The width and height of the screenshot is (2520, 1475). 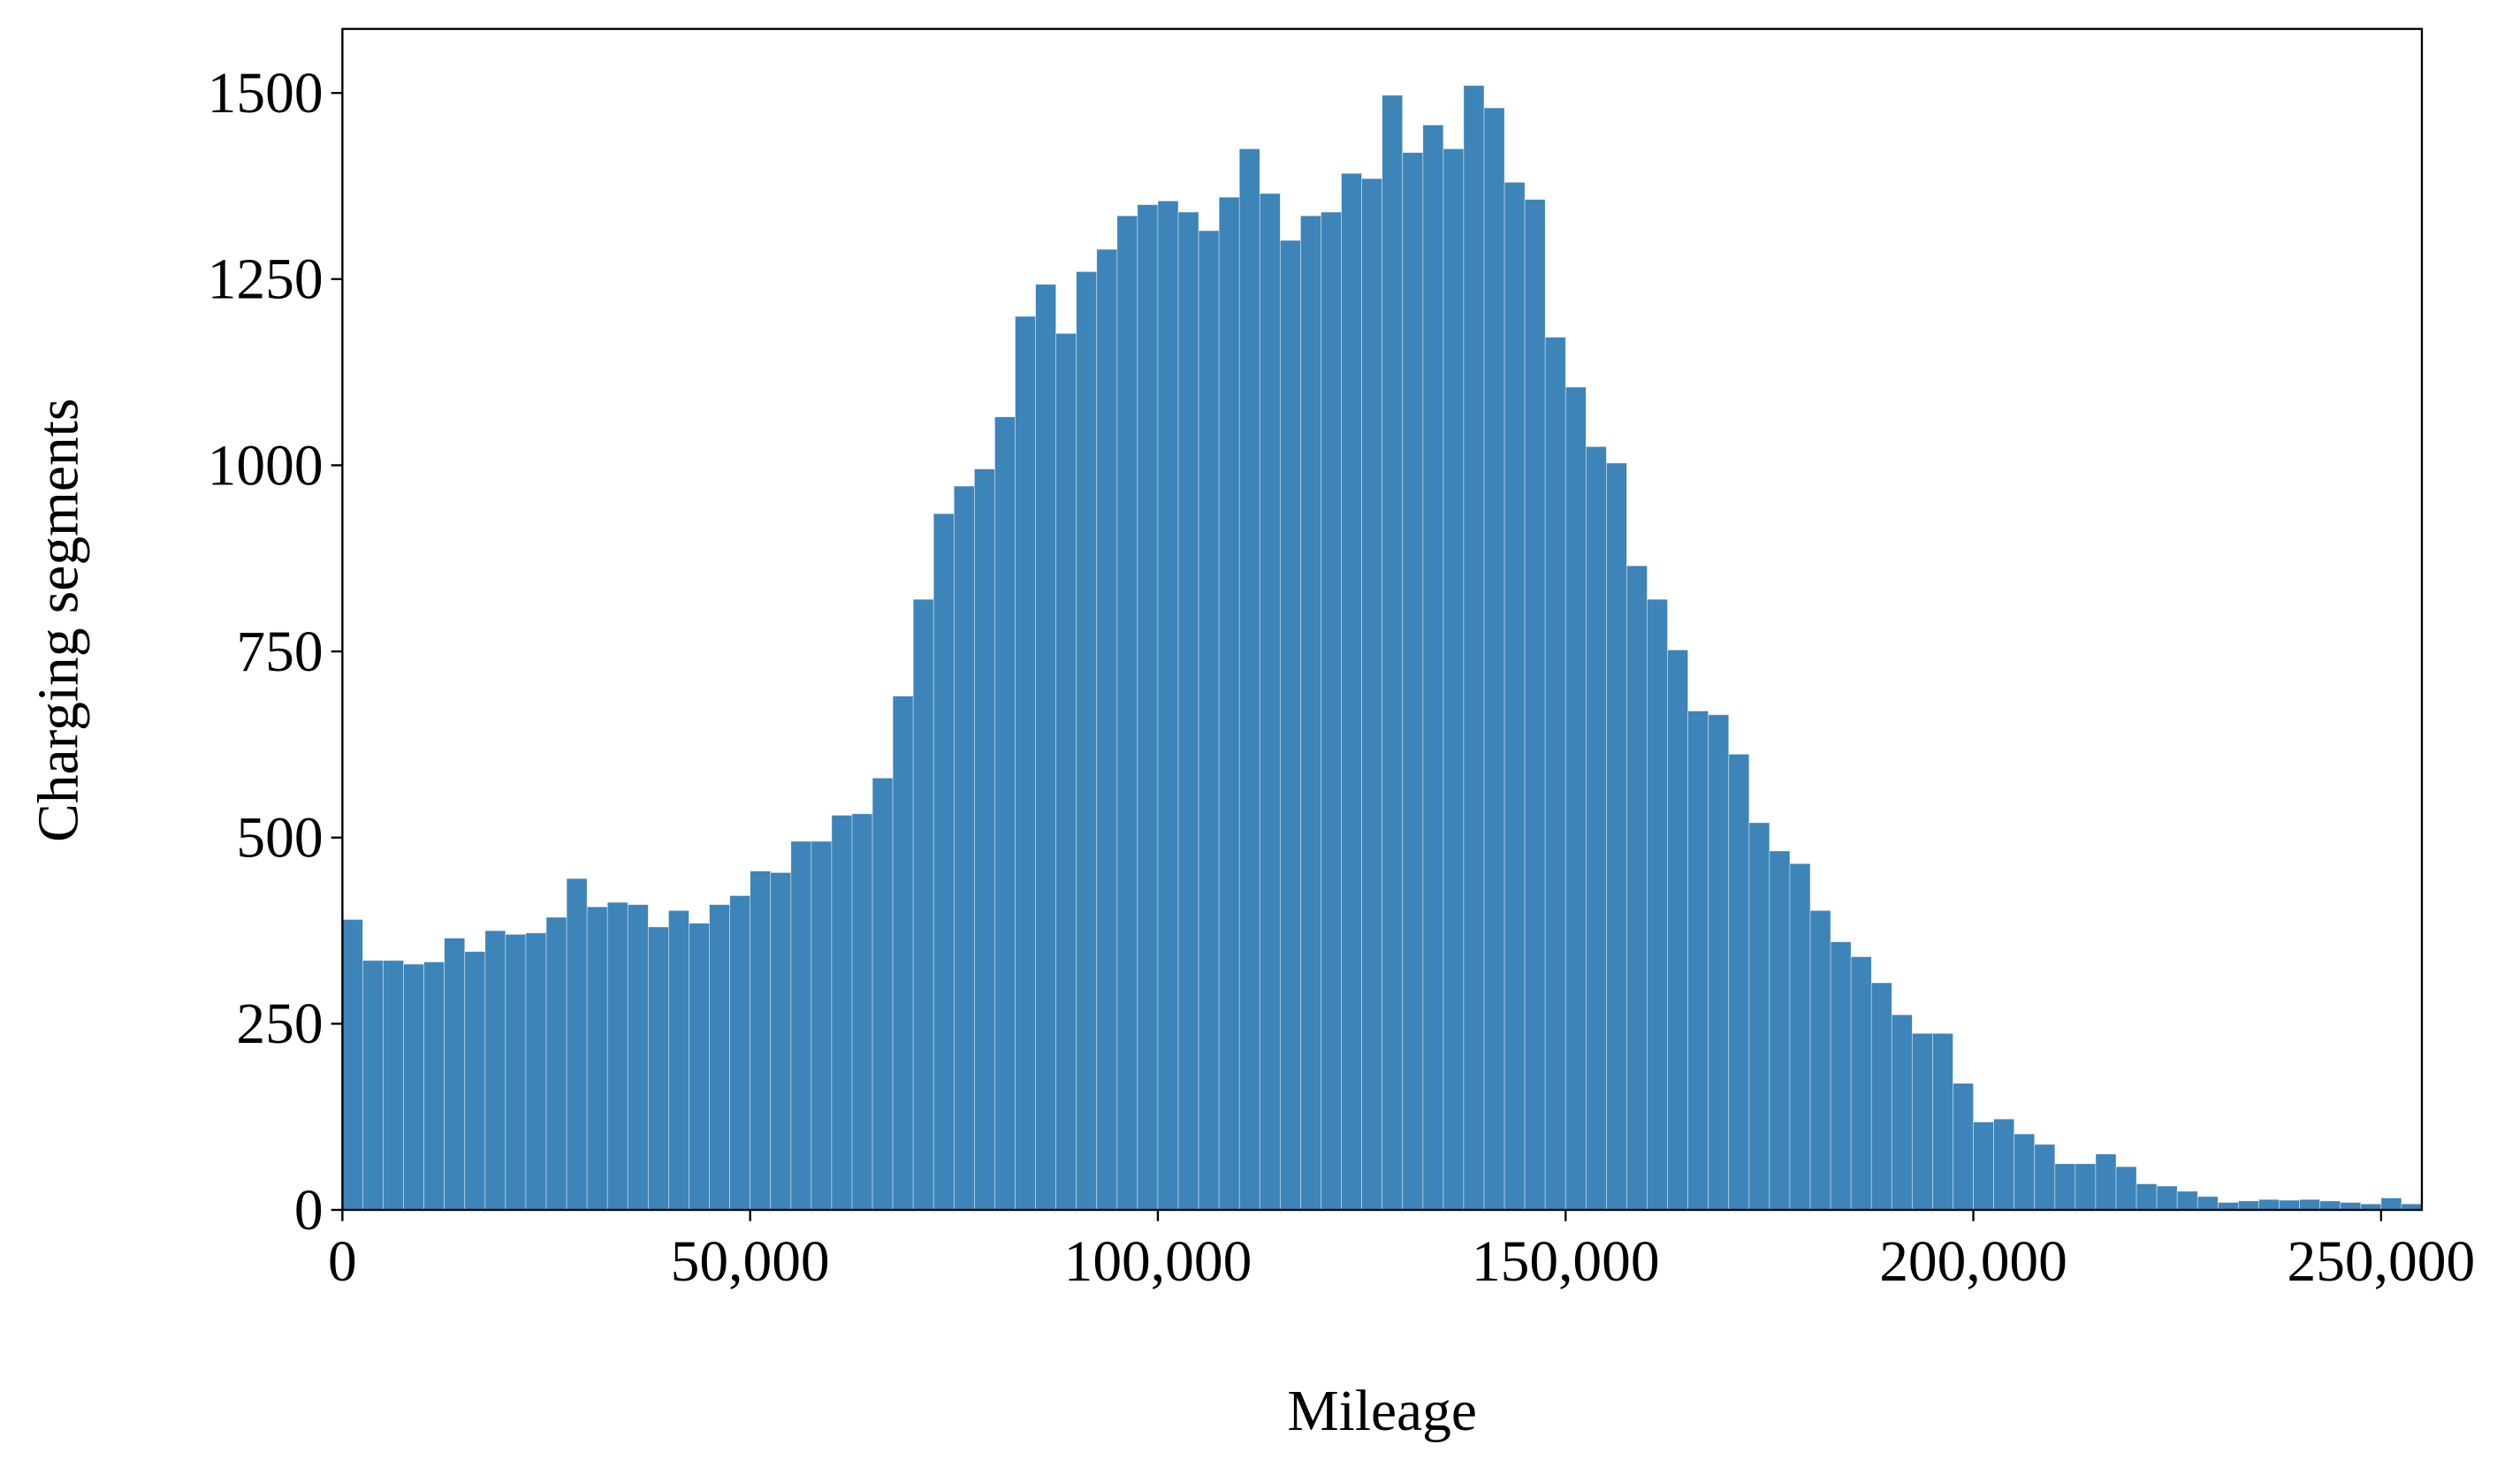 What do you see at coordinates (1381, 1411) in the screenshot?
I see `x-axis-label: Mileage` at bounding box center [1381, 1411].